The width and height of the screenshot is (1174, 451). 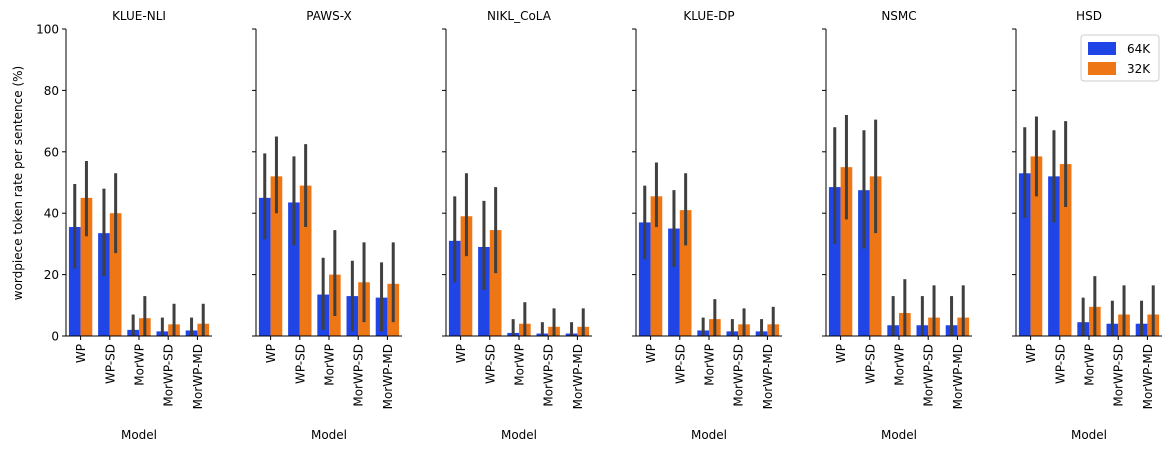 What do you see at coordinates (1089, 16) in the screenshot?
I see `subplot-title: HSD` at bounding box center [1089, 16].